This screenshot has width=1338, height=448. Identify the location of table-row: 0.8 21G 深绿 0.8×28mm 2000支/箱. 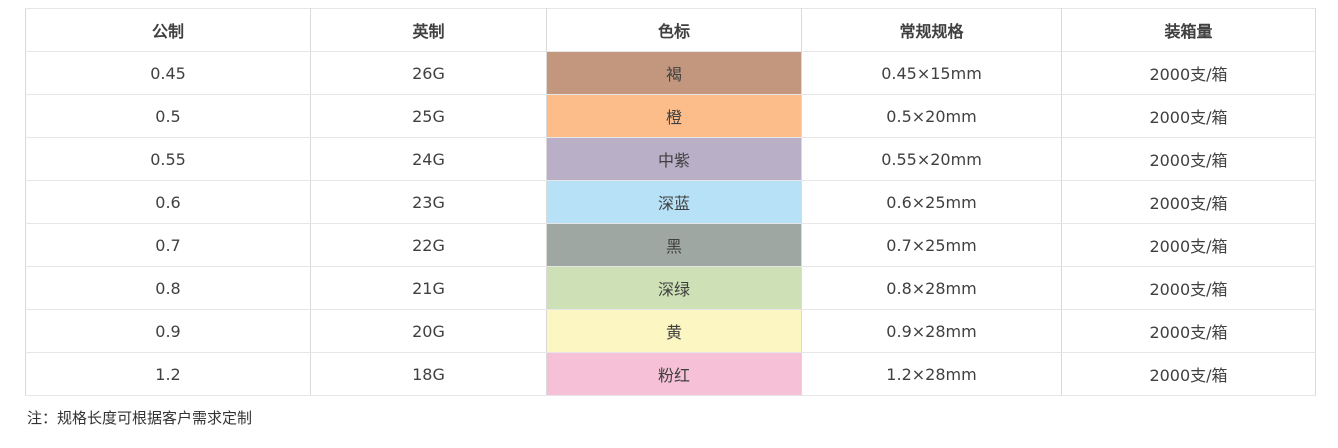
(670, 288).